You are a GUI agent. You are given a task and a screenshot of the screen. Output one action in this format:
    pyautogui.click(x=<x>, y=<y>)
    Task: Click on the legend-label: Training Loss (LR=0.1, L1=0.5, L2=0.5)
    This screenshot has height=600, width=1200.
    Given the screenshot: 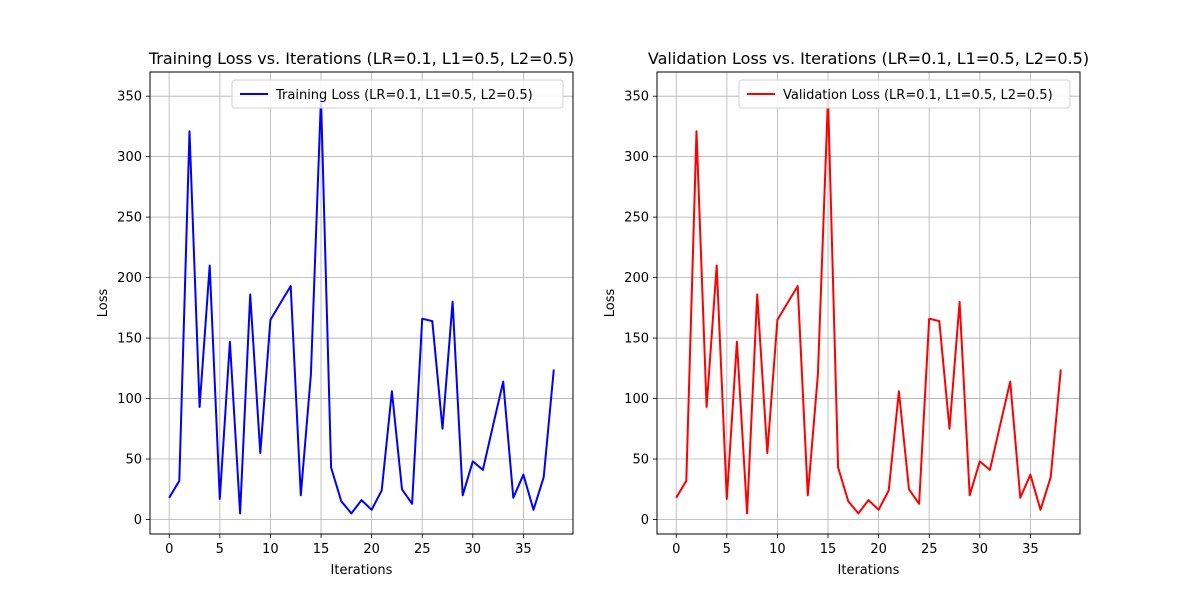 What is the action you would take?
    pyautogui.click(x=404, y=95)
    